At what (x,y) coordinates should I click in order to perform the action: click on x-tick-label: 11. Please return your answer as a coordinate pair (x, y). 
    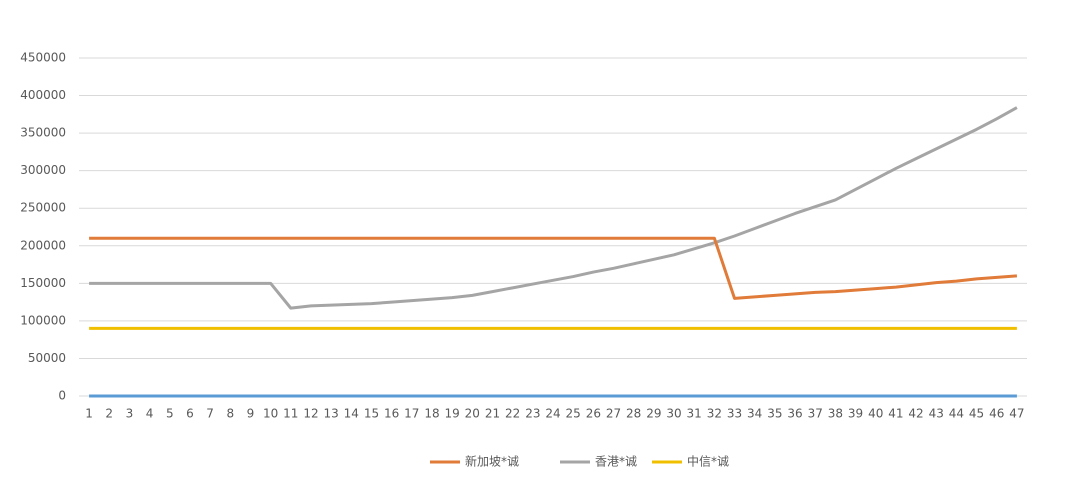
    Looking at the image, I should click on (290, 414).